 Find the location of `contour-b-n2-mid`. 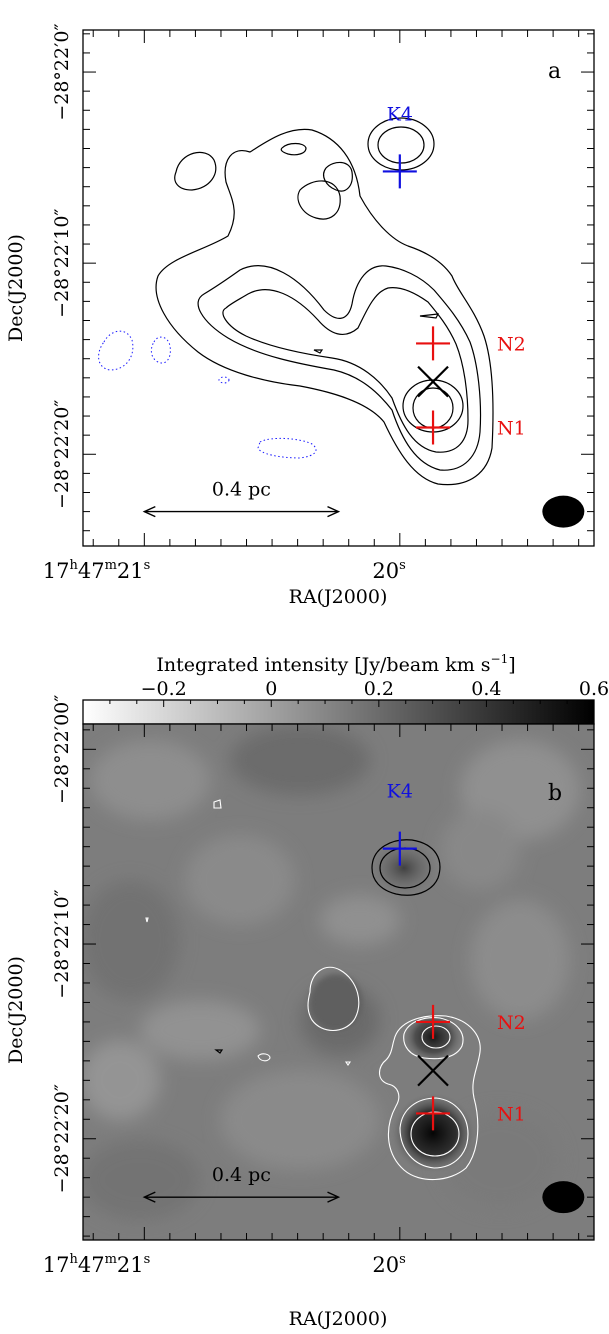

contour-b-n2-mid is located at coordinates (433, 1038).